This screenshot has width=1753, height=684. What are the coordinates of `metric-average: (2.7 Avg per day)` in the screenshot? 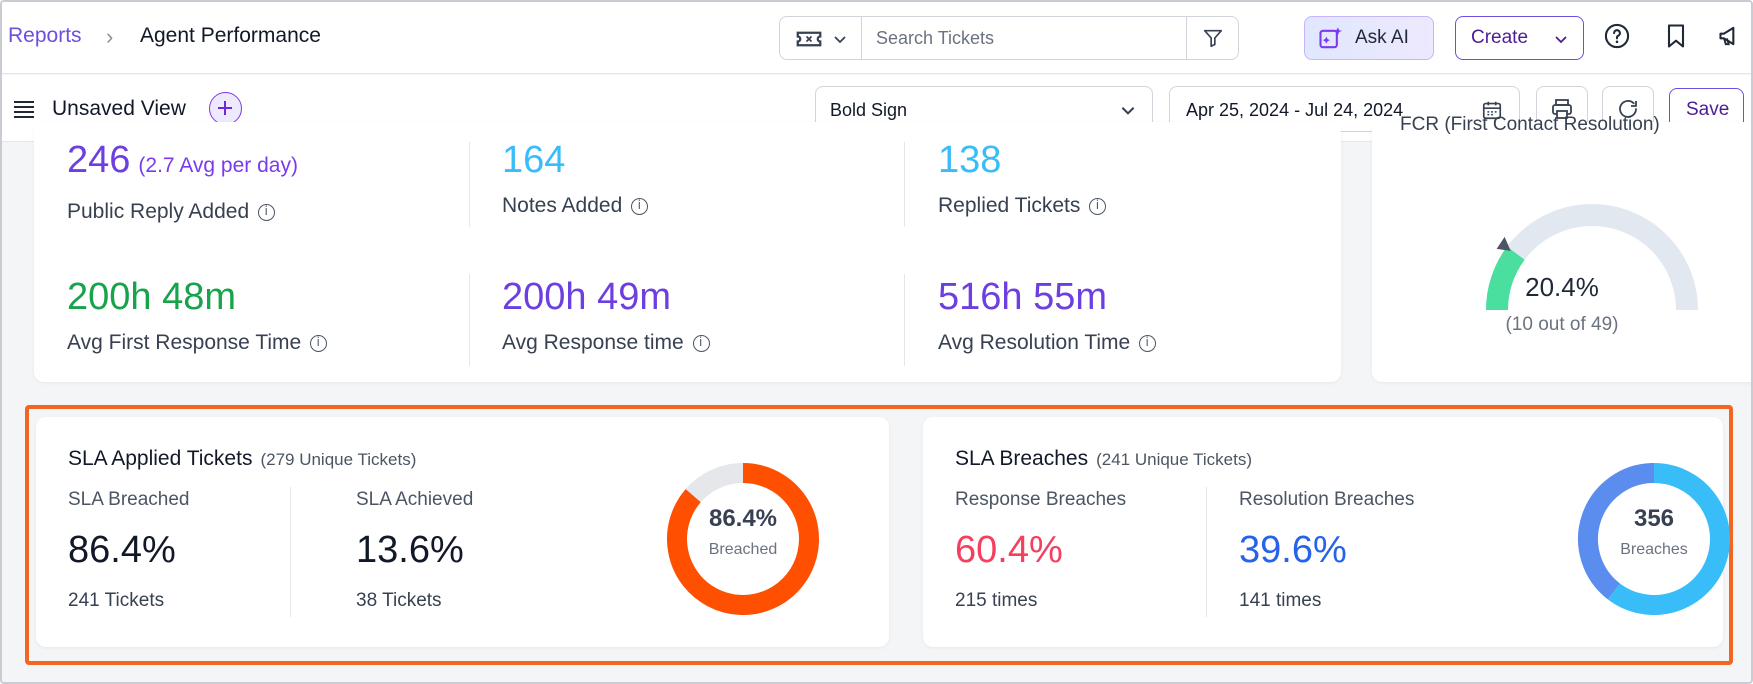 It's located at (218, 165).